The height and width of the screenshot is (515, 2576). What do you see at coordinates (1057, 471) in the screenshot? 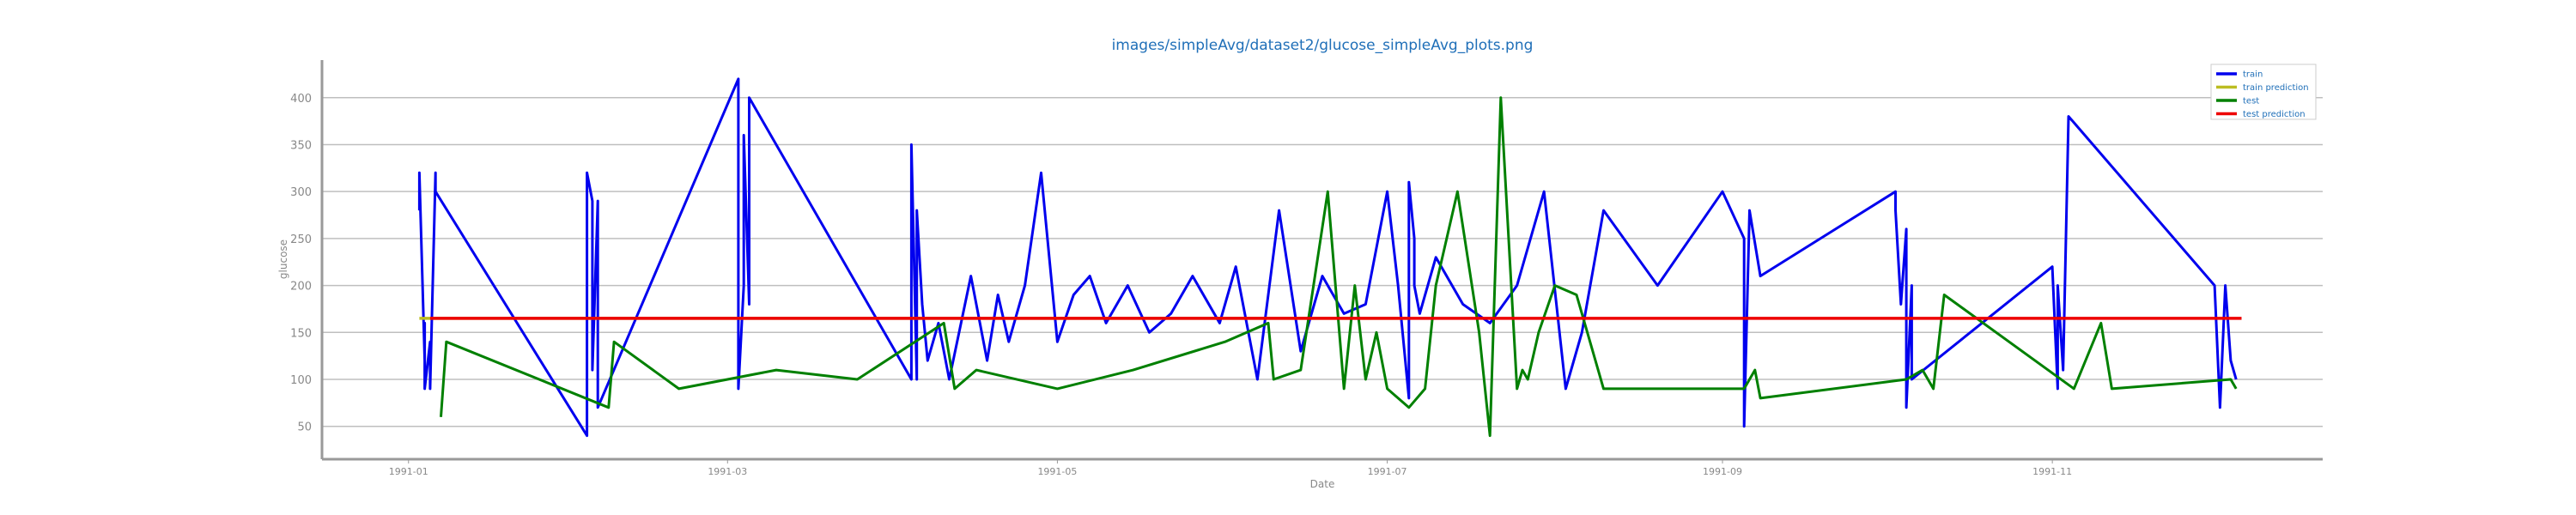
I see `x-tick-label: 1991-05` at bounding box center [1057, 471].